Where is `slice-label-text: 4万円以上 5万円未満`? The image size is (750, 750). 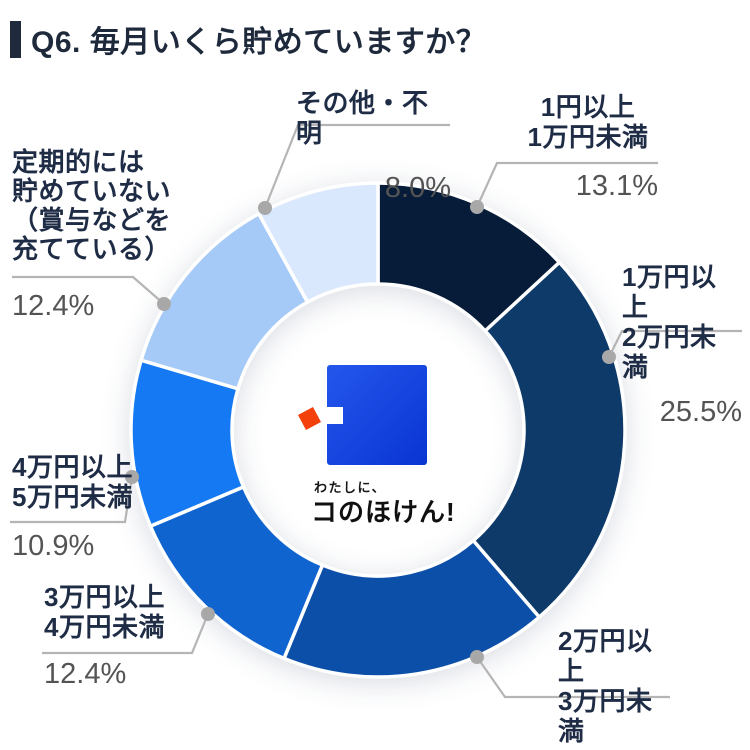 slice-label-text: 4万円以上 5万円未満 is located at coordinates (72, 482).